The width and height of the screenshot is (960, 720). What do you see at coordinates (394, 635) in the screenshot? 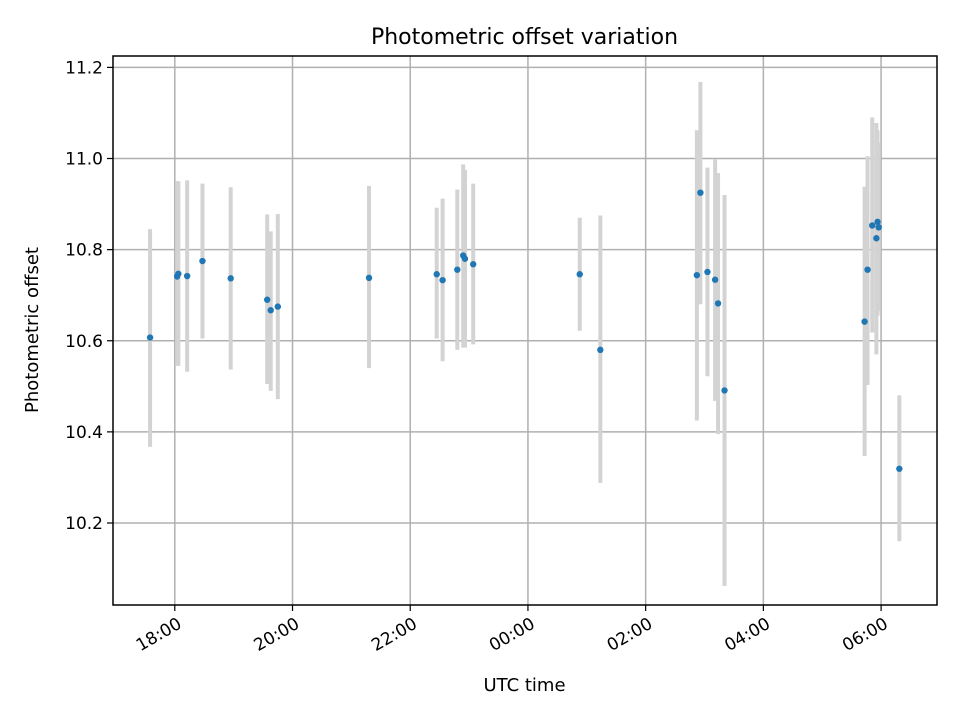
I see `x-tick-label: 22:00` at bounding box center [394, 635].